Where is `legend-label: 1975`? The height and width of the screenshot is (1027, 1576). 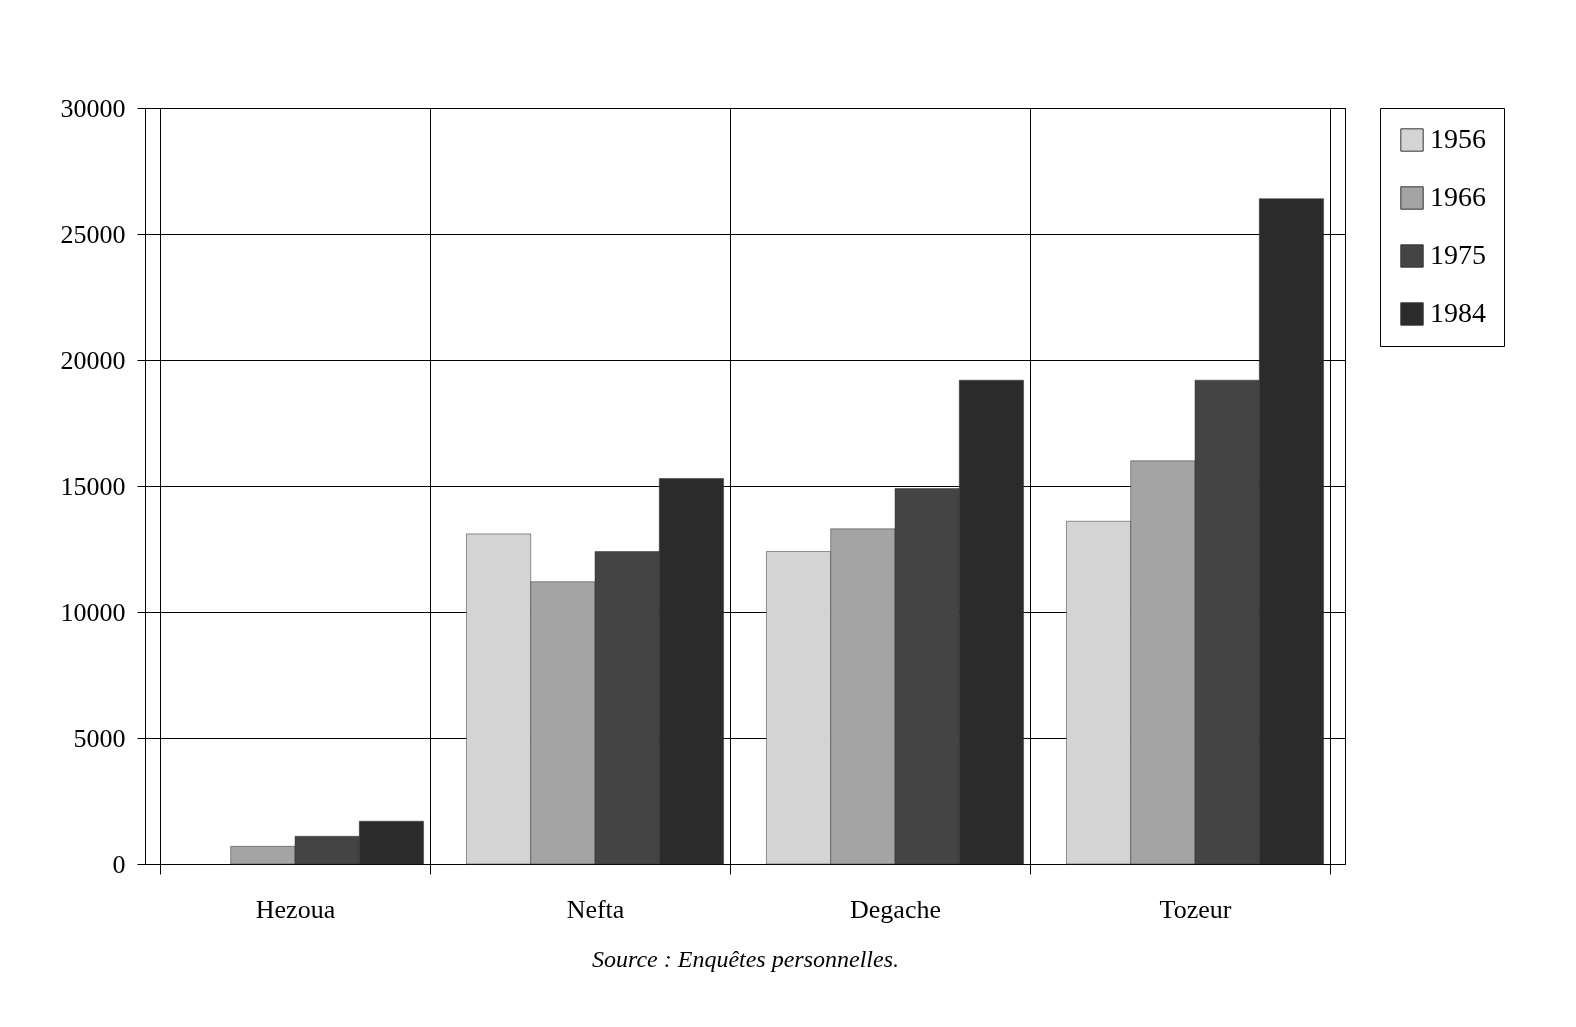 legend-label: 1975 is located at coordinates (1458, 254).